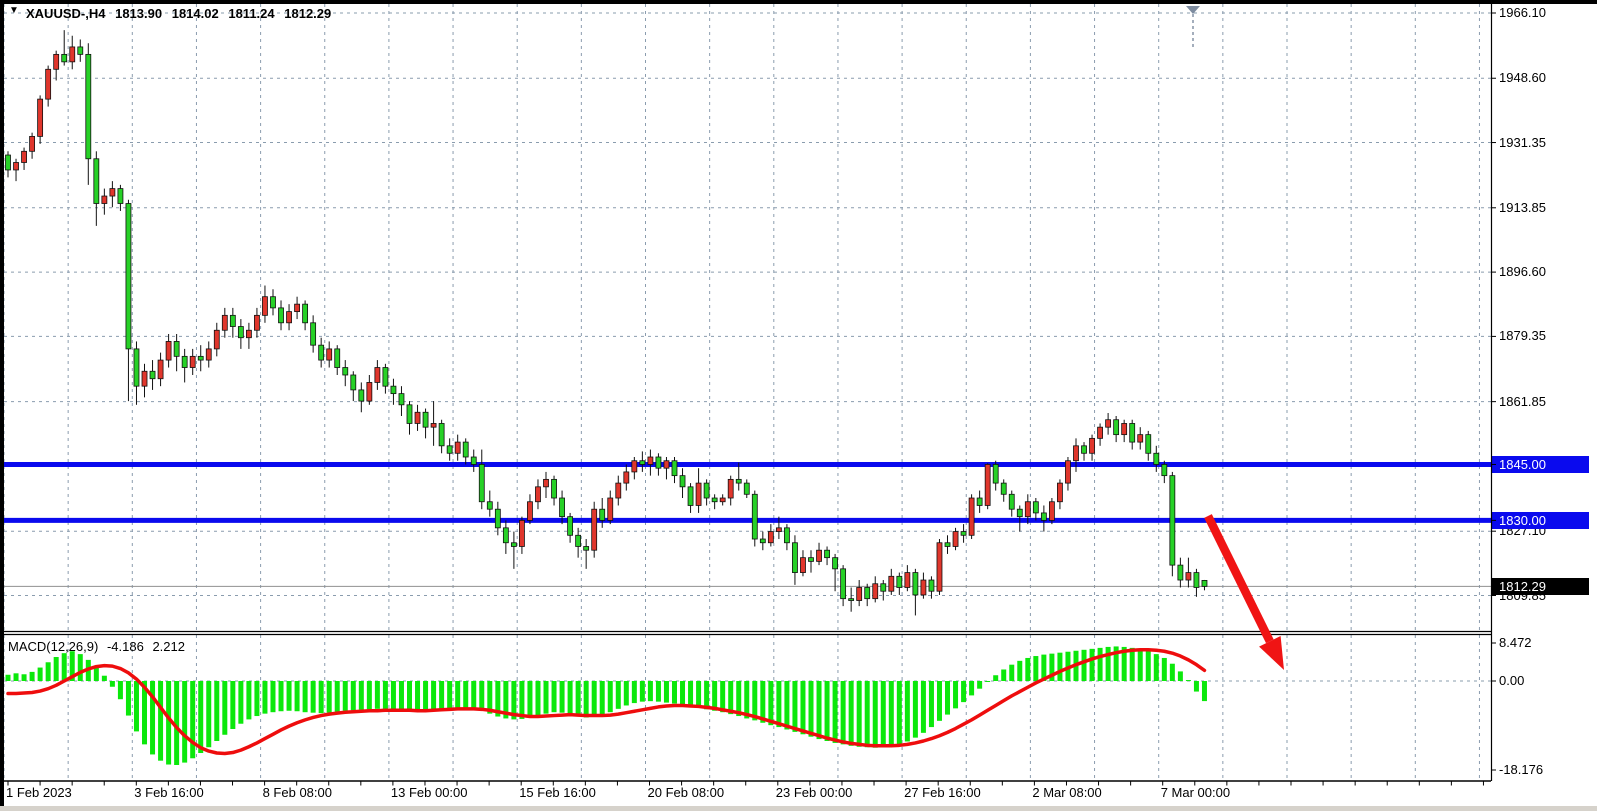 This screenshot has width=1597, height=811. I want to click on time-axis-label: 20 Feb 08:00, so click(686, 792).